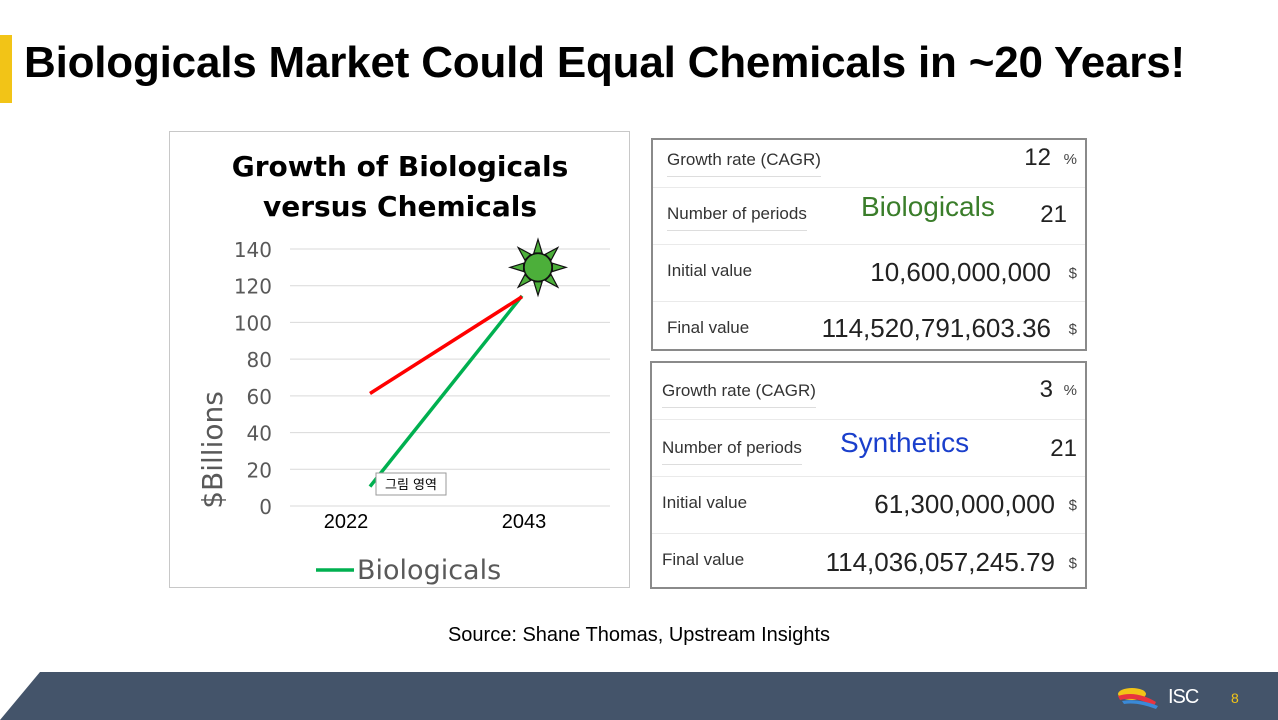 This screenshot has width=1278, height=720. Describe the element at coordinates (253, 323) in the screenshot. I see `y-tick-label: 100` at that location.